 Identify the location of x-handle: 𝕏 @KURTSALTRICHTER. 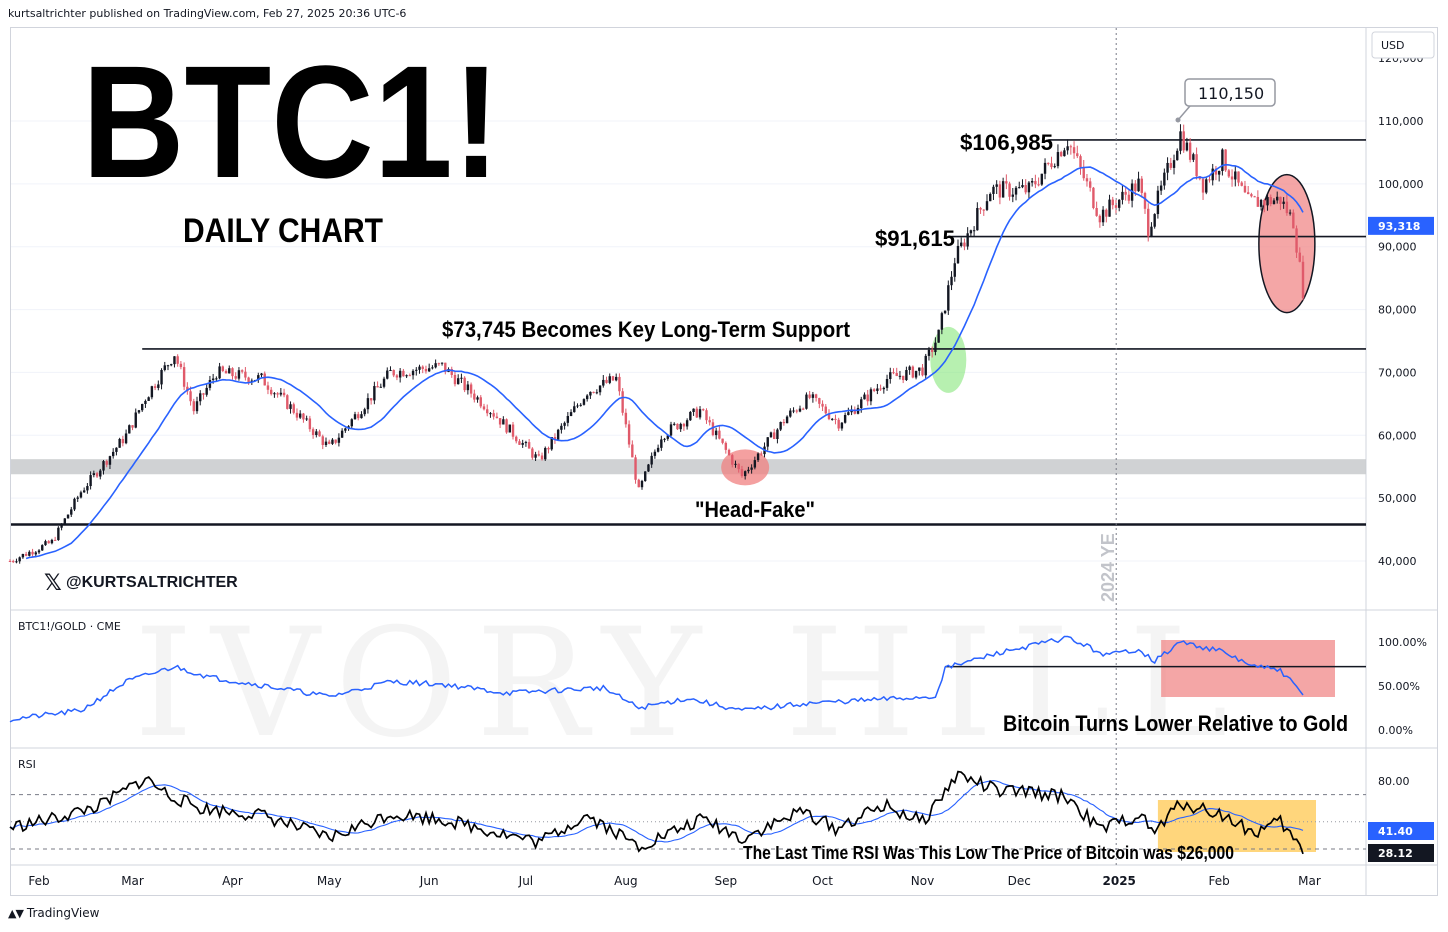
(141, 583).